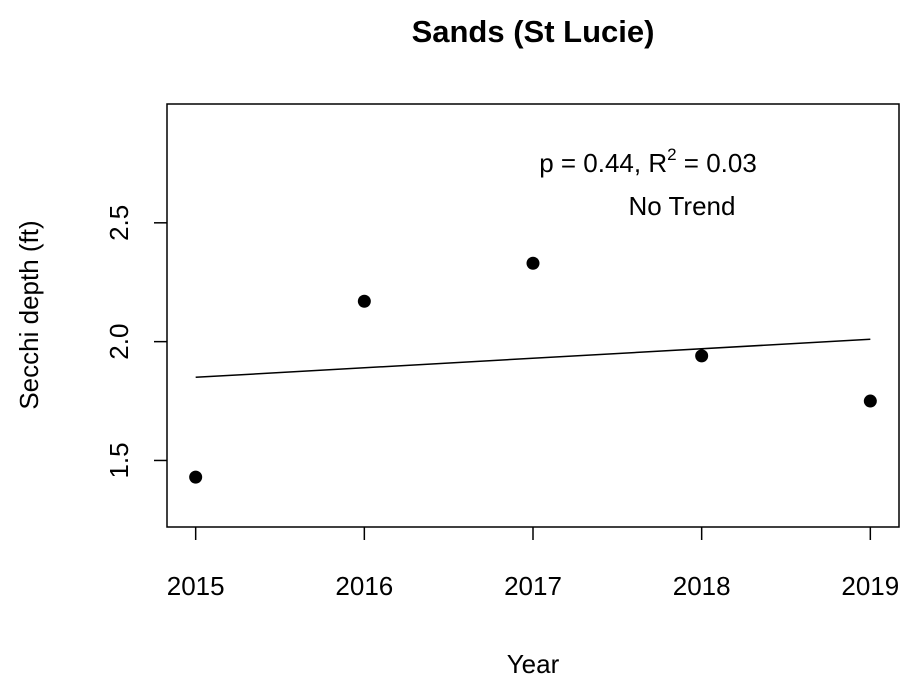 The width and height of the screenshot is (911, 684). What do you see at coordinates (533, 31) in the screenshot?
I see `chart-title: Sands (St Lucie)` at bounding box center [533, 31].